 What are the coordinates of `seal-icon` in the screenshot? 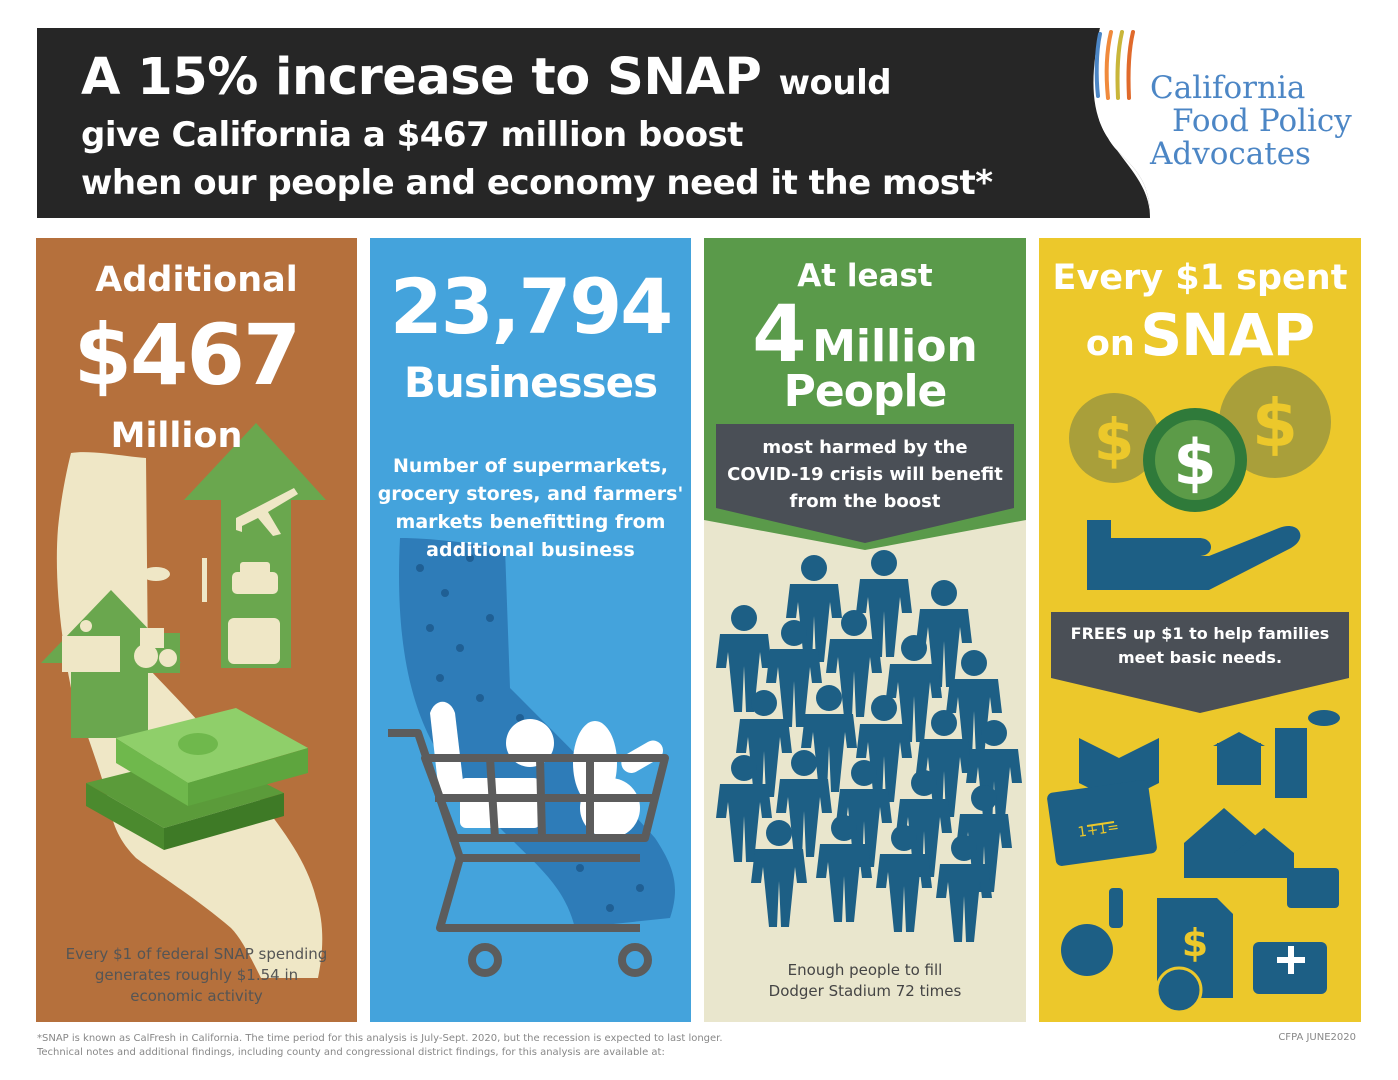 It's located at (1179, 990).